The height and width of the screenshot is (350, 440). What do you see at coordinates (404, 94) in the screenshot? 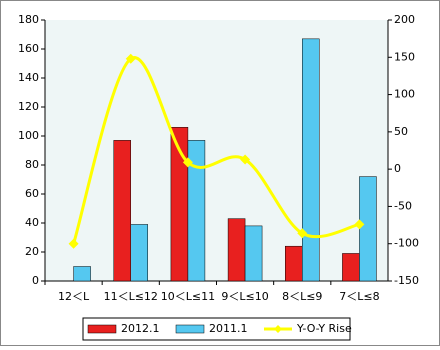
I see `y2-tick-label: 100` at bounding box center [404, 94].